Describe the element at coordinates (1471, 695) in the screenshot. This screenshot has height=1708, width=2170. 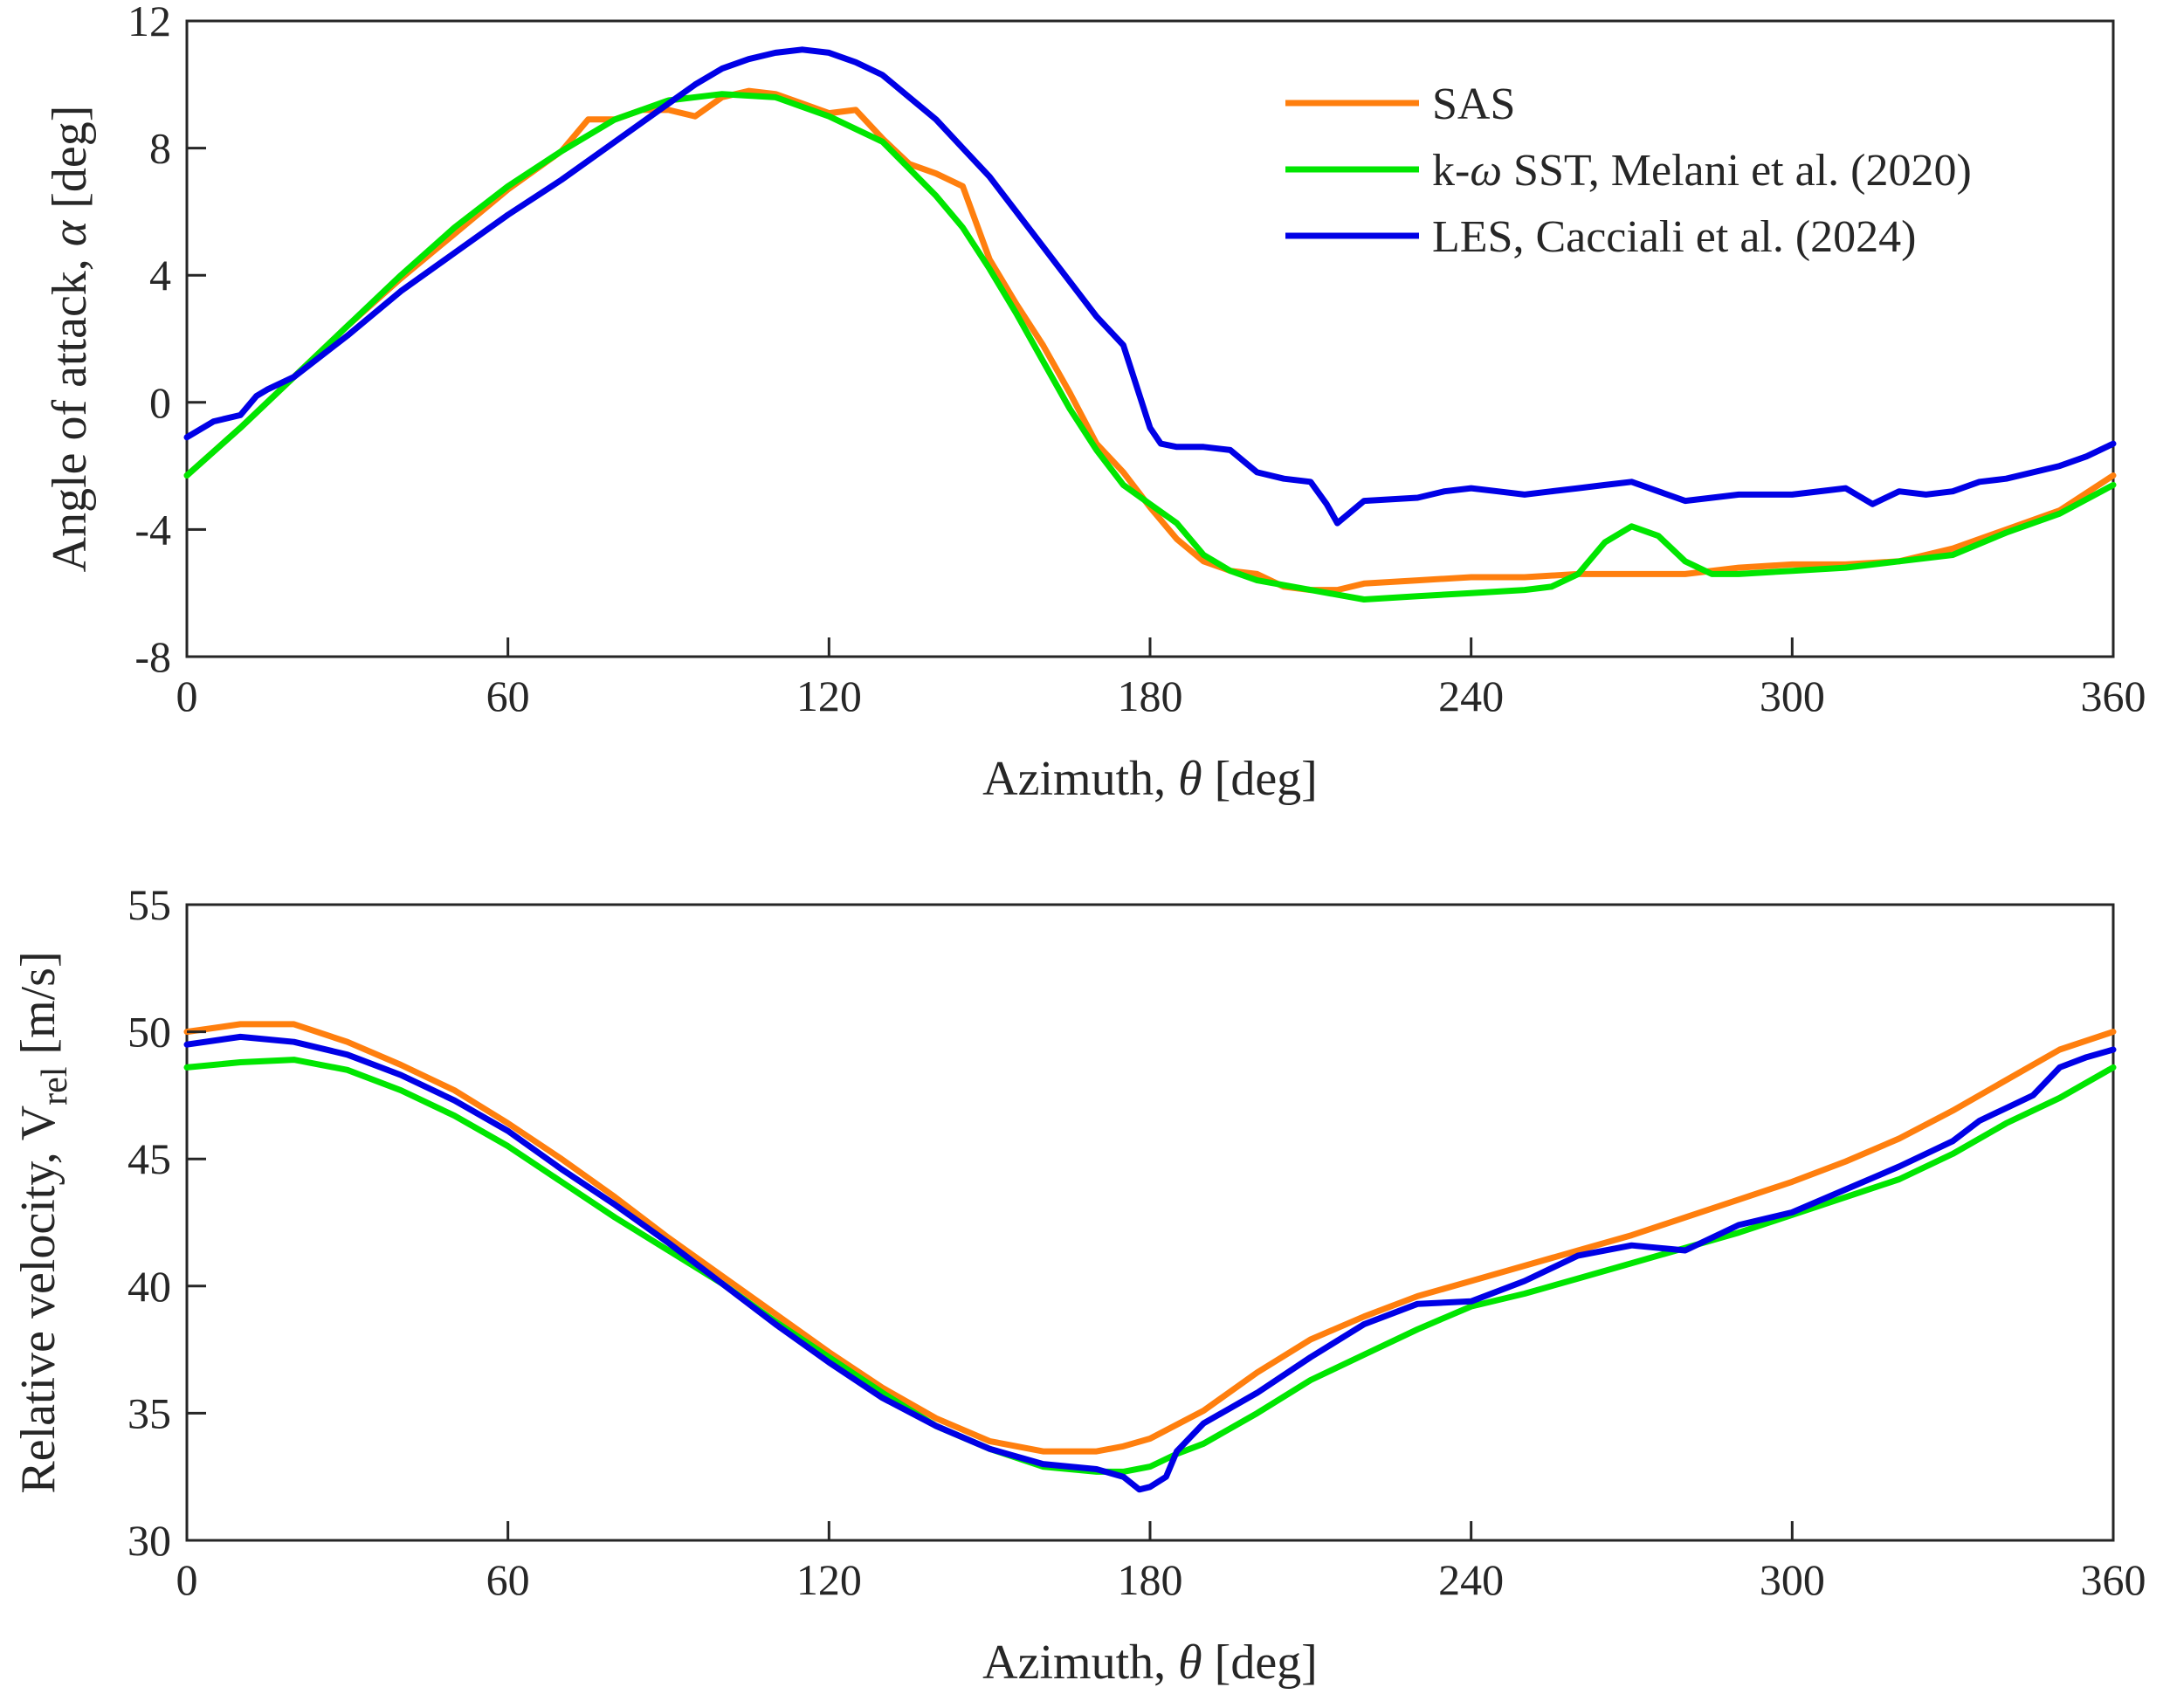
I see `aoa-x-tick-label: 240` at that location.